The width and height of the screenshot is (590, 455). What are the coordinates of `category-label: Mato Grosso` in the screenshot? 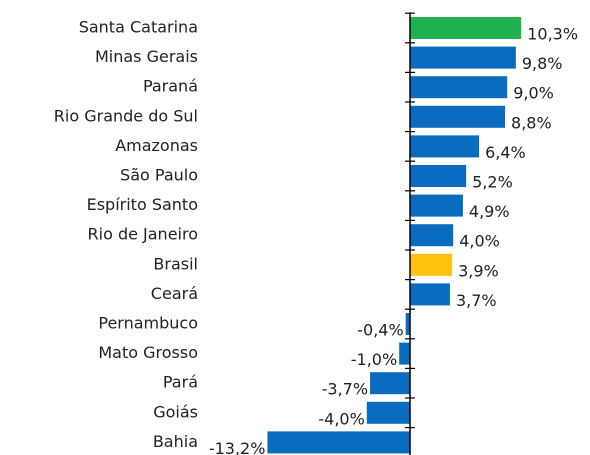 It's located at (148, 352).